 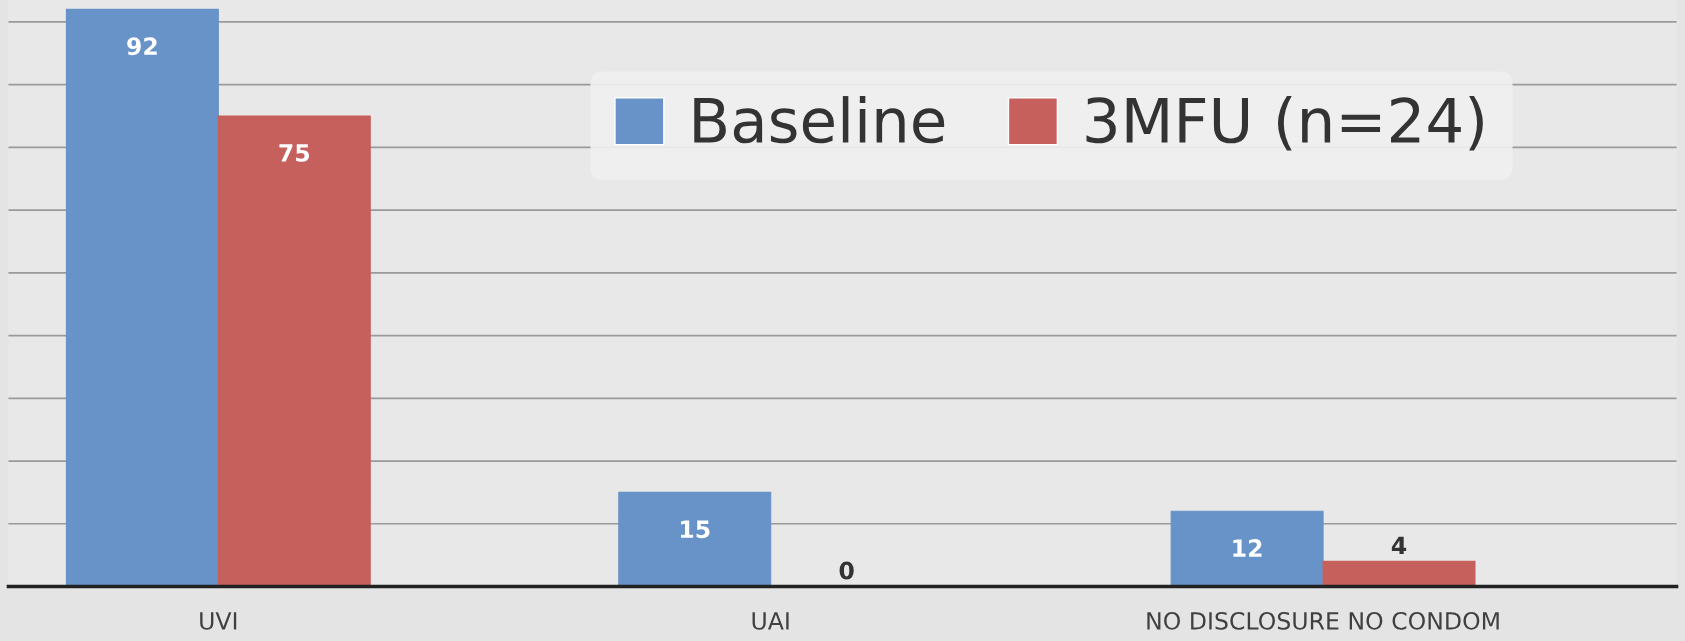 What do you see at coordinates (294, 153) in the screenshot?
I see `data-label: 75` at bounding box center [294, 153].